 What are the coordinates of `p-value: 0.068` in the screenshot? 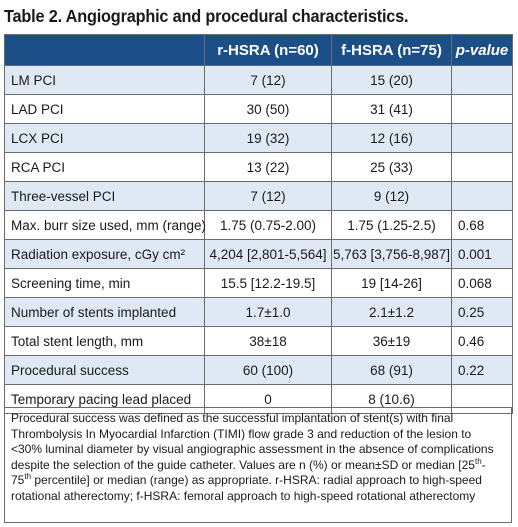 It's located at (482, 283).